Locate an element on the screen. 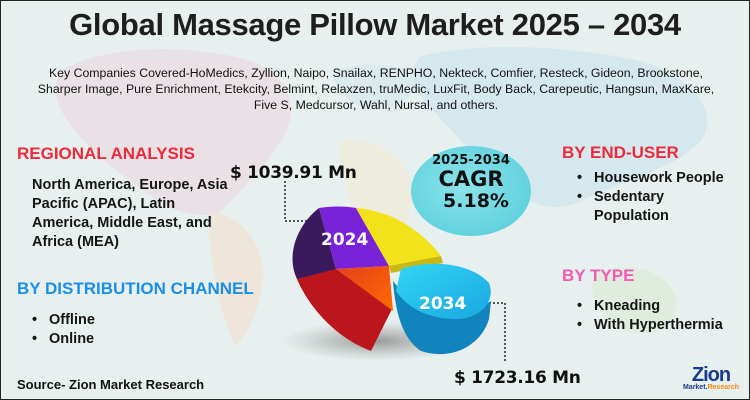 This screenshot has height=400, width=750. logo-main-text: Zion is located at coordinates (711, 375).